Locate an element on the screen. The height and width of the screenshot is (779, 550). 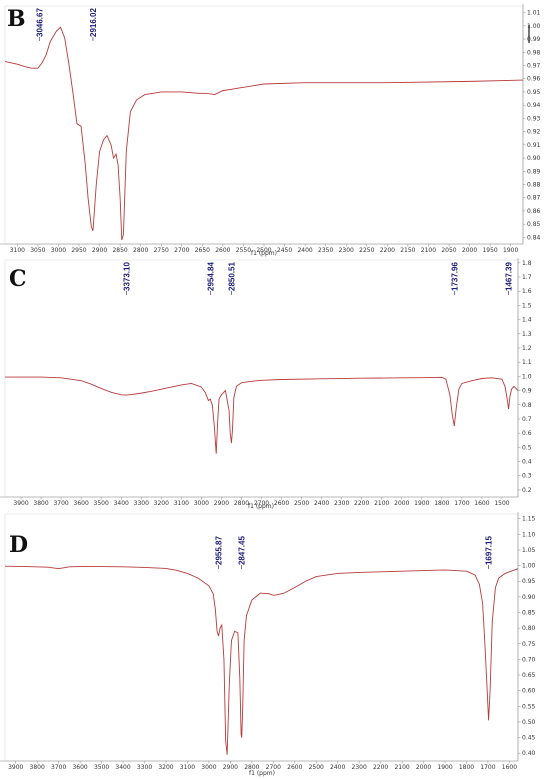
y-tick-label: 1.10 is located at coordinates (529, 534).